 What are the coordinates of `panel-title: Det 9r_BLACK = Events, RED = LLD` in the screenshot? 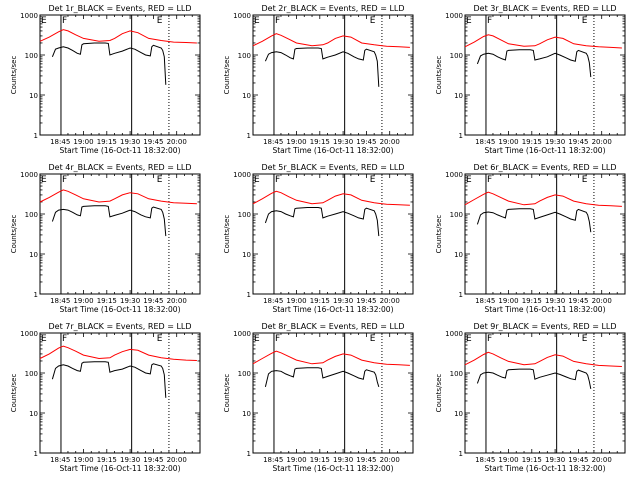 It's located at (544, 326).